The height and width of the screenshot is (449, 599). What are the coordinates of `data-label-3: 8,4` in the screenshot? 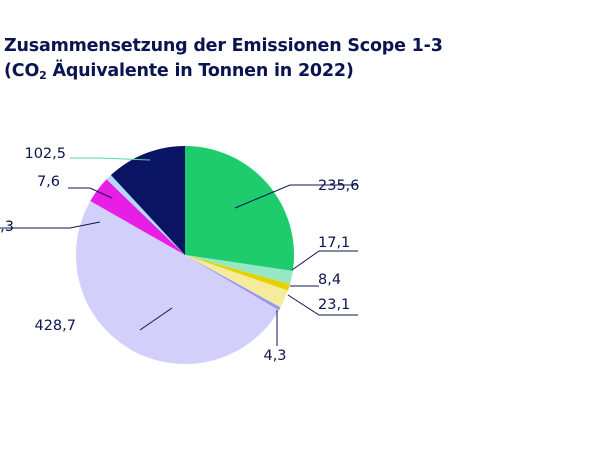 It's located at (329, 280).